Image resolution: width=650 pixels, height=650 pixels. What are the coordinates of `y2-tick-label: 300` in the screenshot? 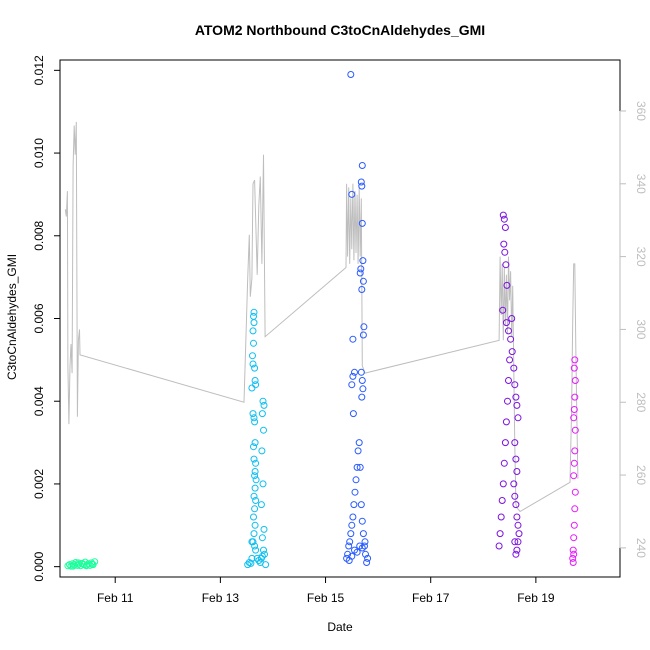 It's located at (641, 329).